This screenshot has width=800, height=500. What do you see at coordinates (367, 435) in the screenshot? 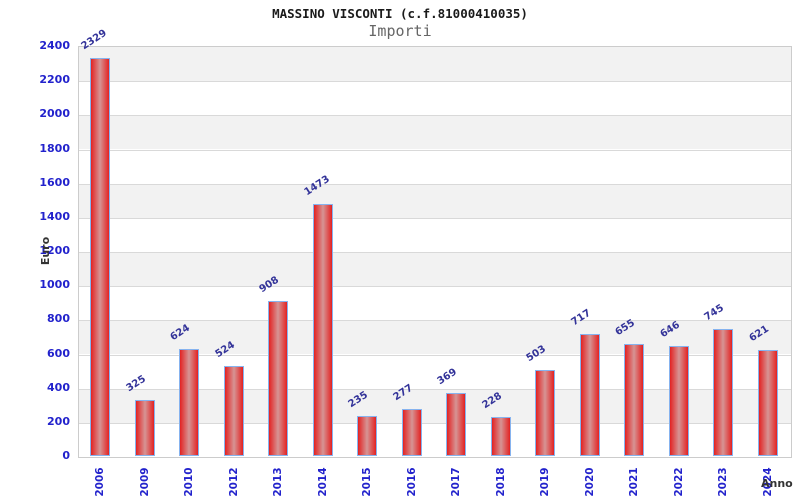
I see `bar-2015` at bounding box center [367, 435].